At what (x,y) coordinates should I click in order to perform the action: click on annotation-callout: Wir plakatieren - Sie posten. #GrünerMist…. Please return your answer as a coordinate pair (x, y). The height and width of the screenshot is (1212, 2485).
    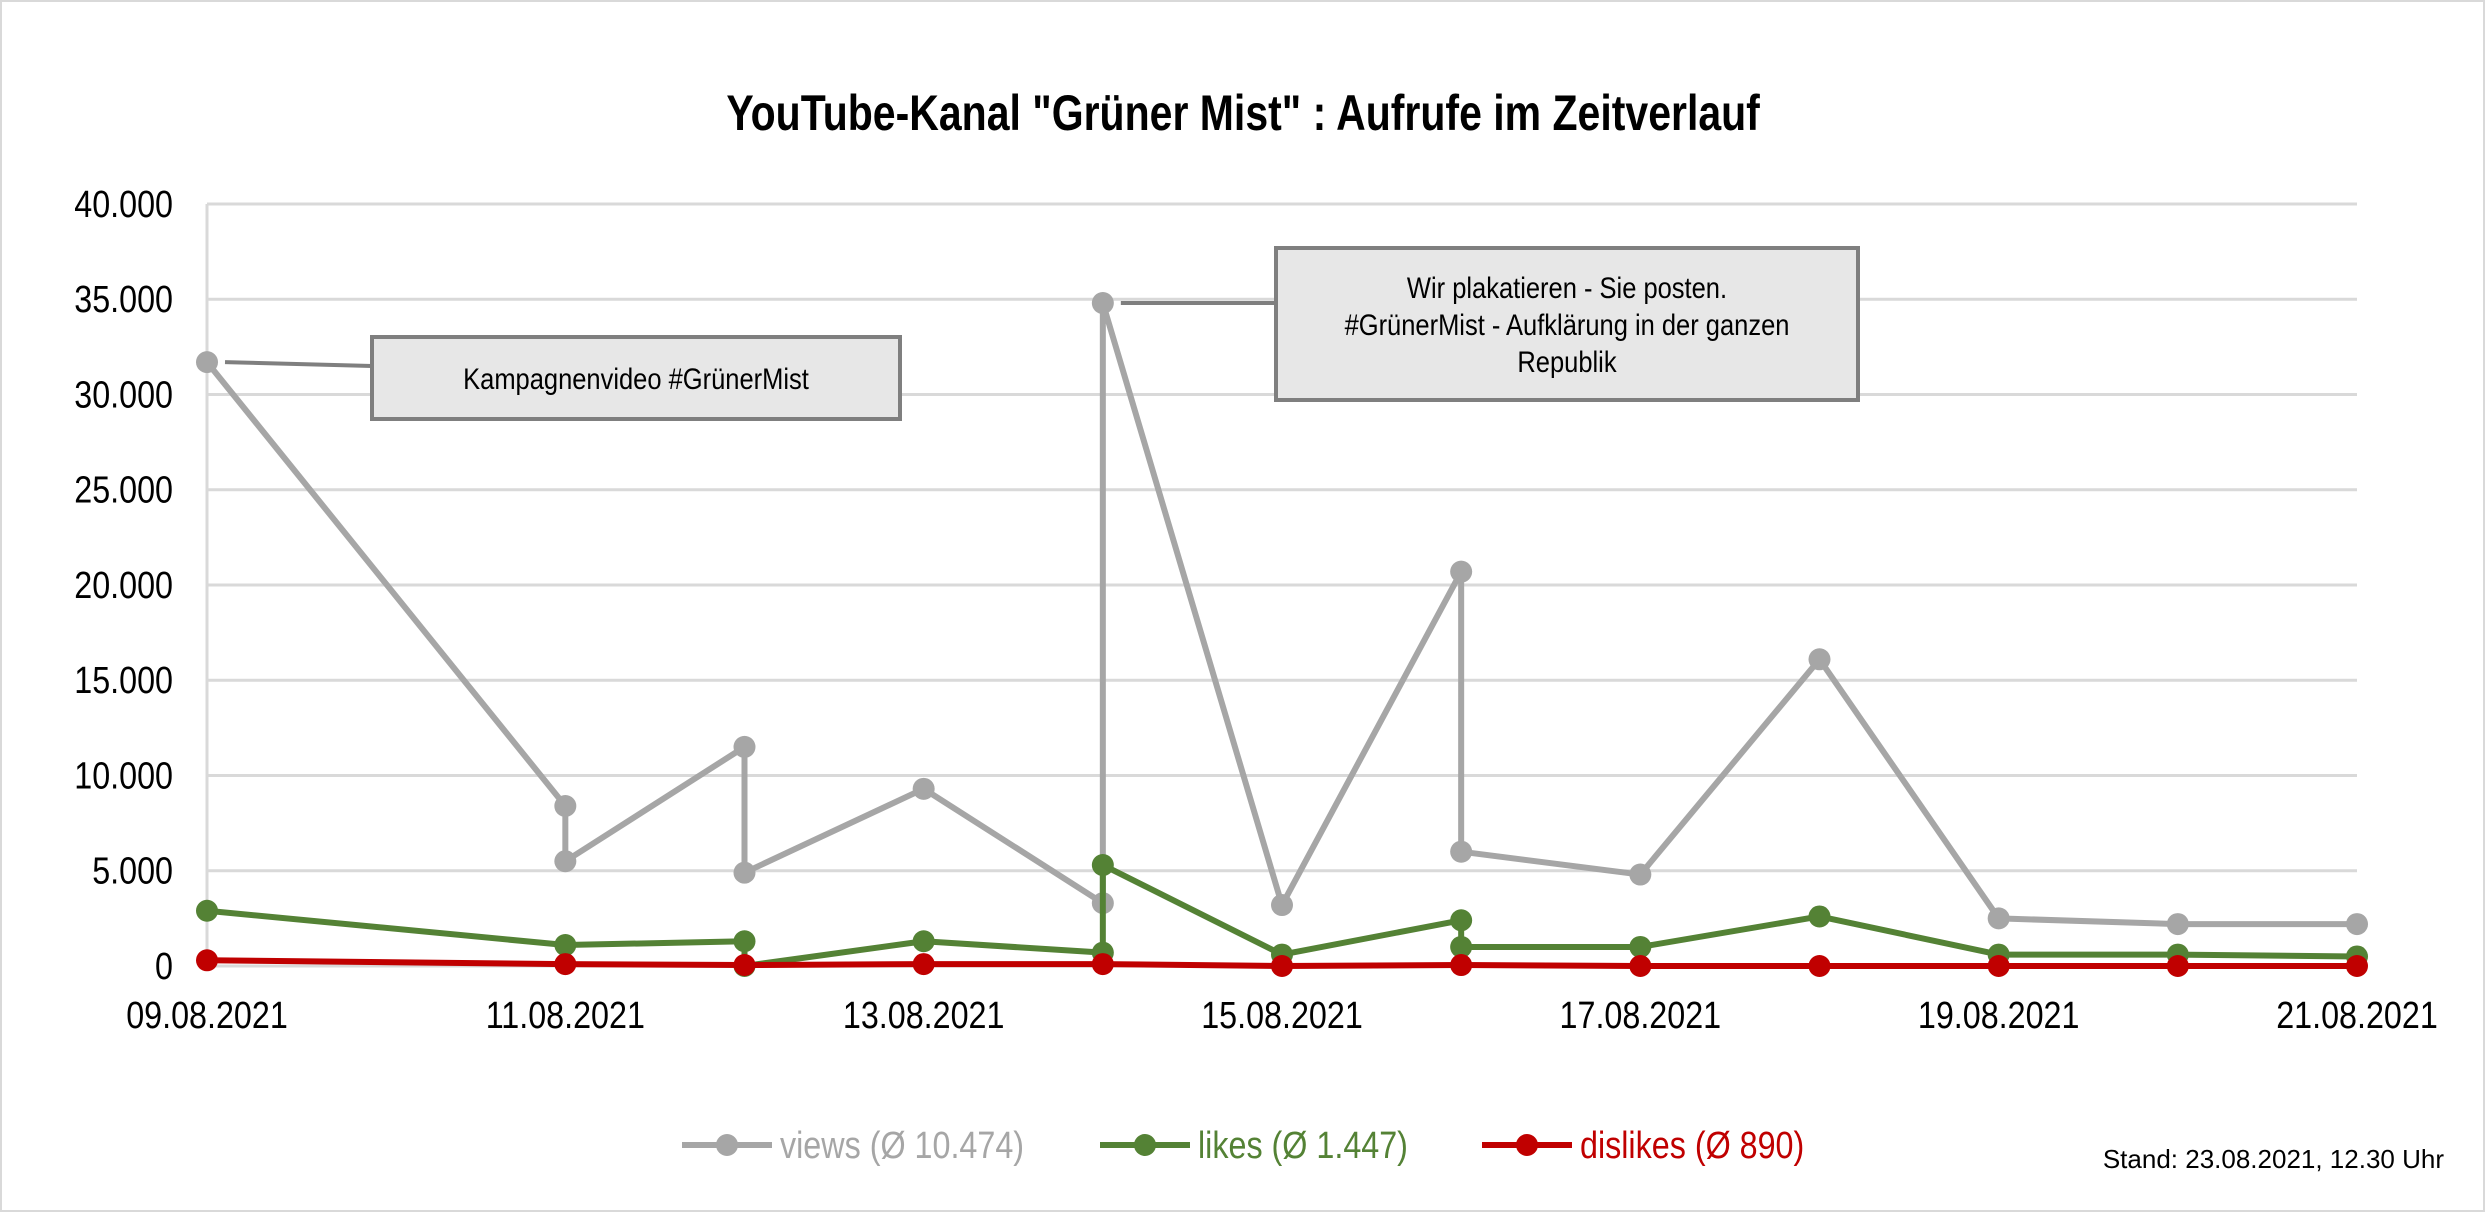
    Looking at the image, I should click on (1490, 324).